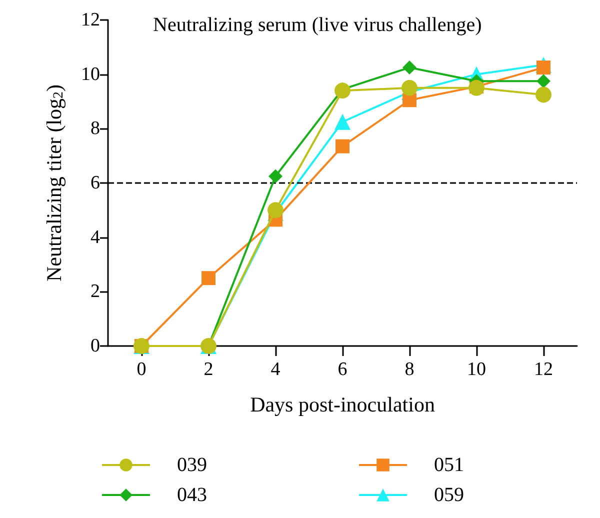  What do you see at coordinates (543, 369) in the screenshot?
I see `x-tick-label: 12` at bounding box center [543, 369].